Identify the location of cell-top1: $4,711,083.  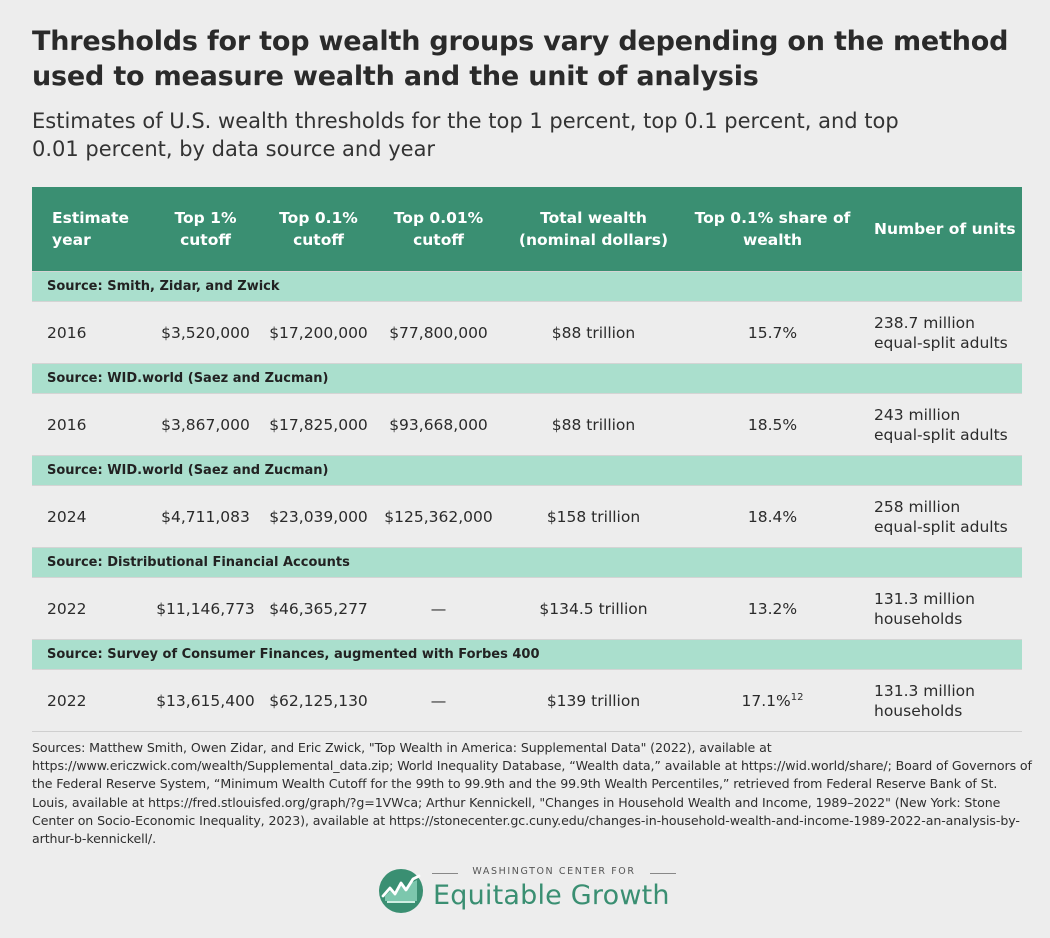
(205, 516).